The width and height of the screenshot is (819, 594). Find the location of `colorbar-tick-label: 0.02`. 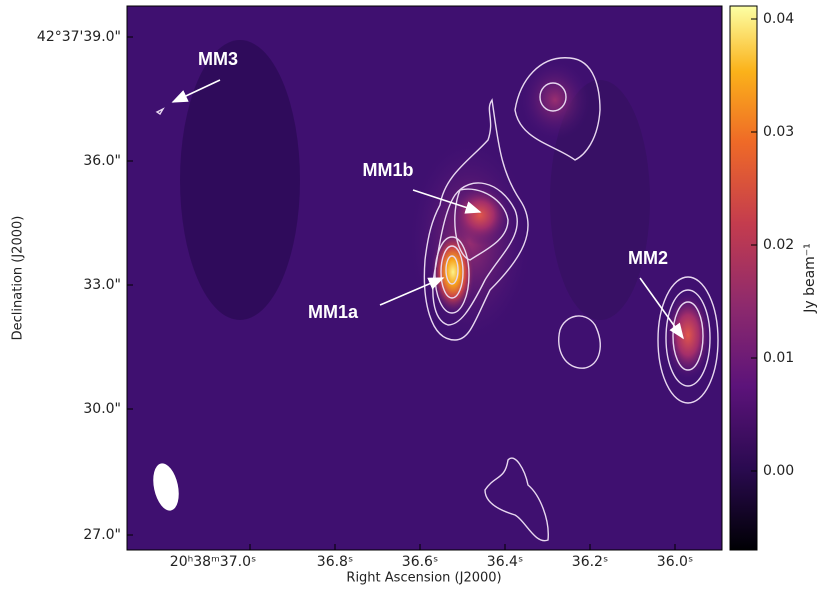

colorbar-tick-label: 0.02 is located at coordinates (778, 245).